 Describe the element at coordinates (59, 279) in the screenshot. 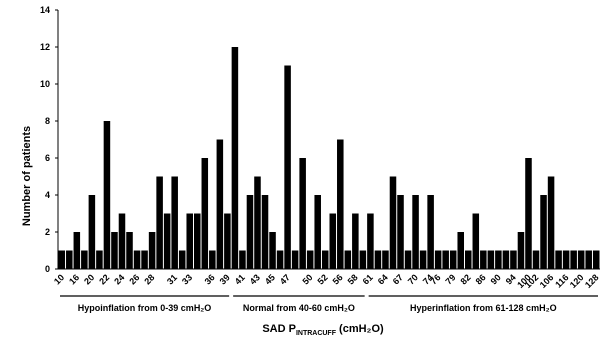

I see `x-tick-label: 10` at that location.